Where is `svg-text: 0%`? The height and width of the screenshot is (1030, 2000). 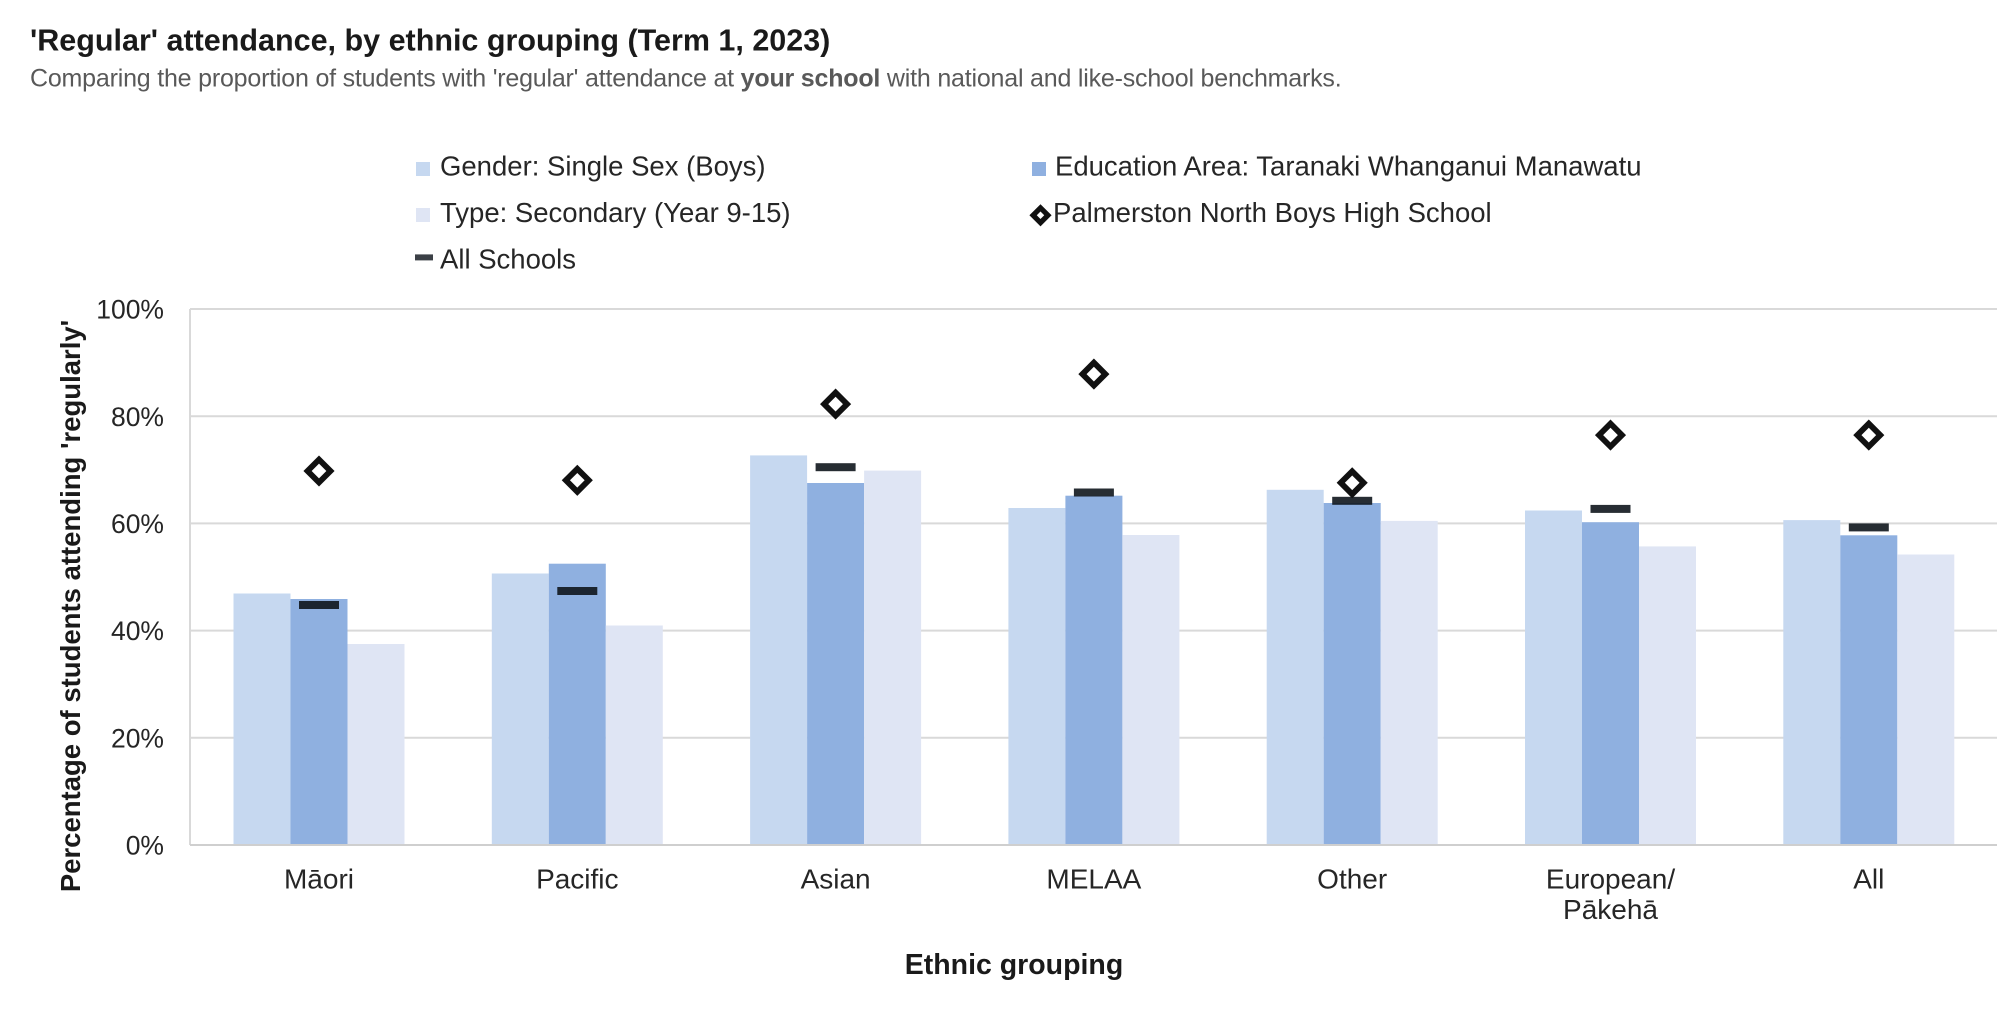 svg-text: 0% is located at coordinates (145, 846).